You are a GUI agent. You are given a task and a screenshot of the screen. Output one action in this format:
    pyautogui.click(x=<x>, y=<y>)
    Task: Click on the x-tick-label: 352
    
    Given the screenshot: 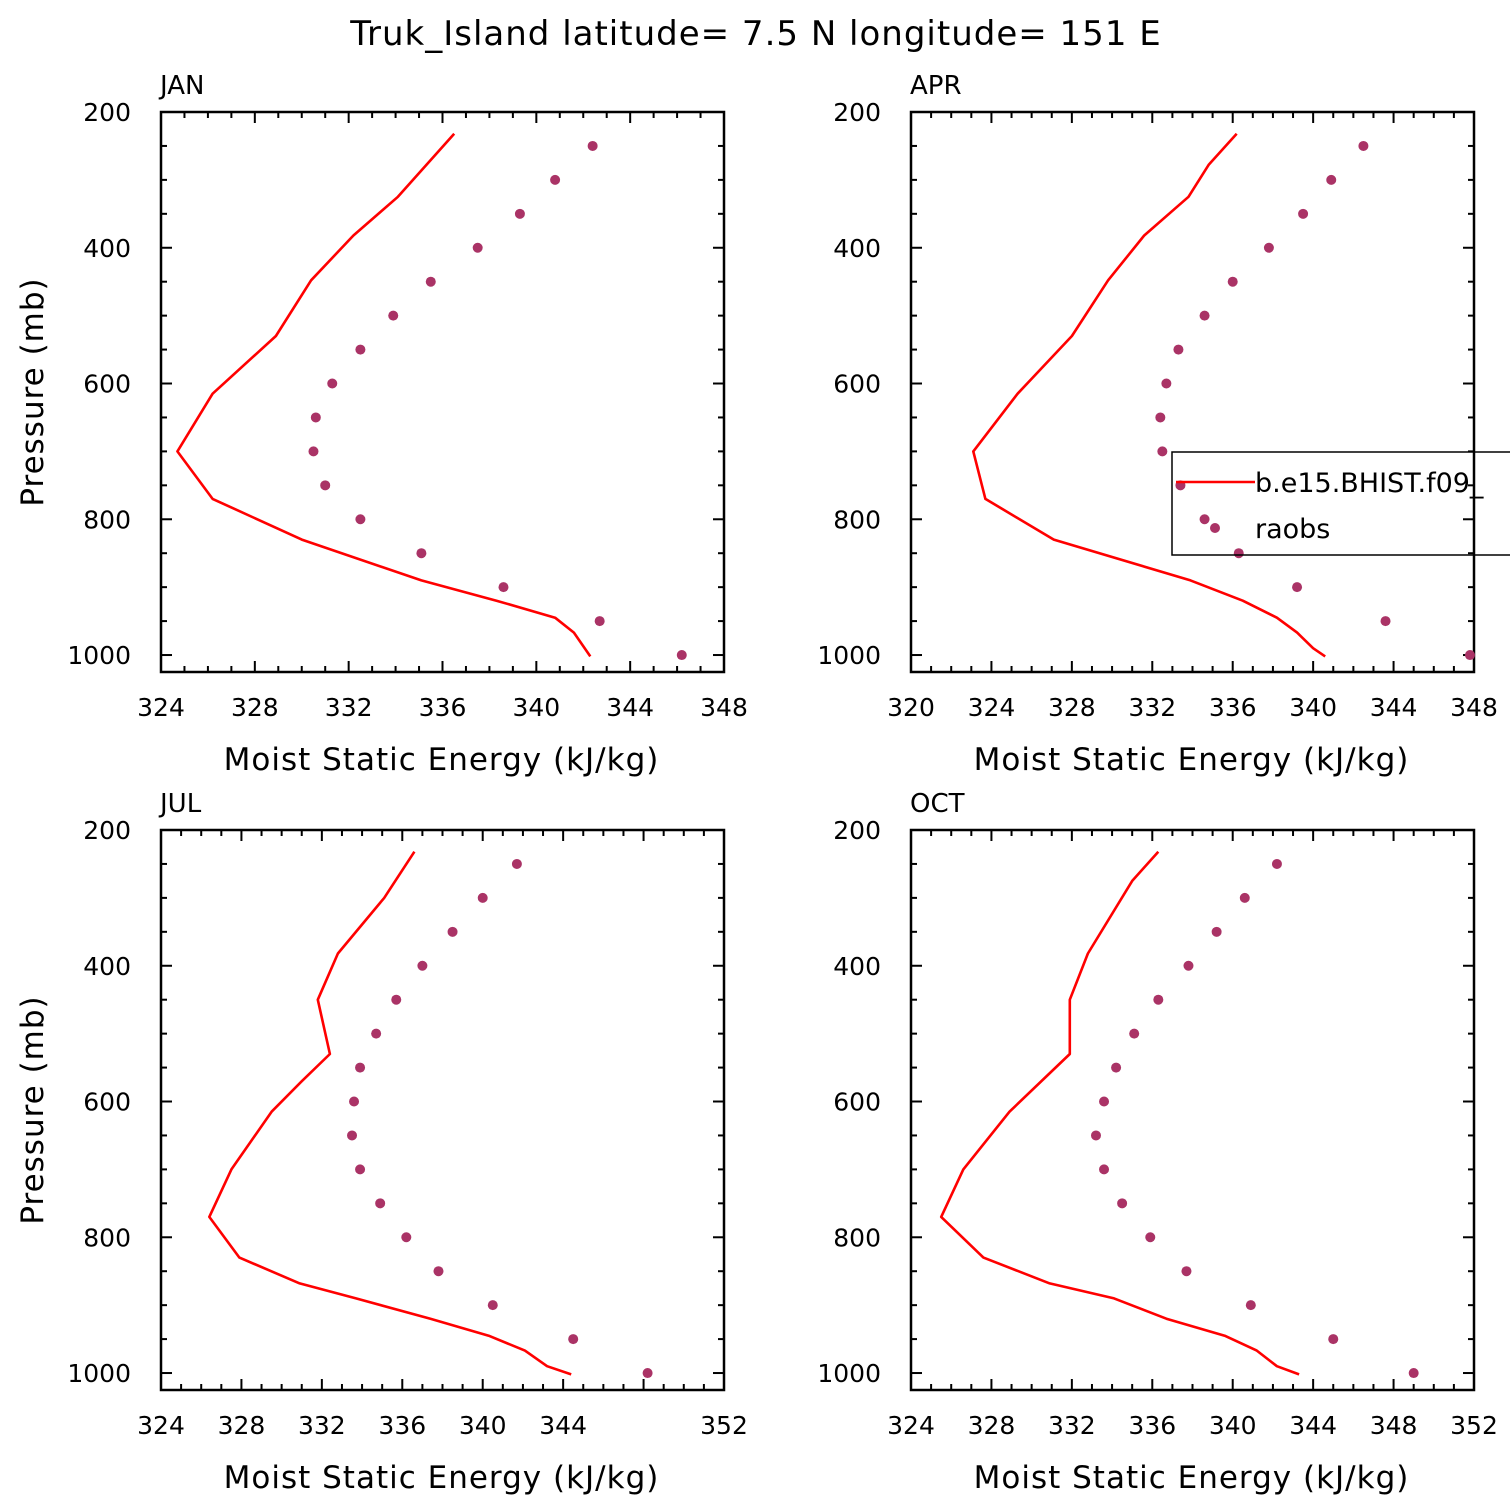 What is the action you would take?
    pyautogui.click(x=1474, y=1425)
    